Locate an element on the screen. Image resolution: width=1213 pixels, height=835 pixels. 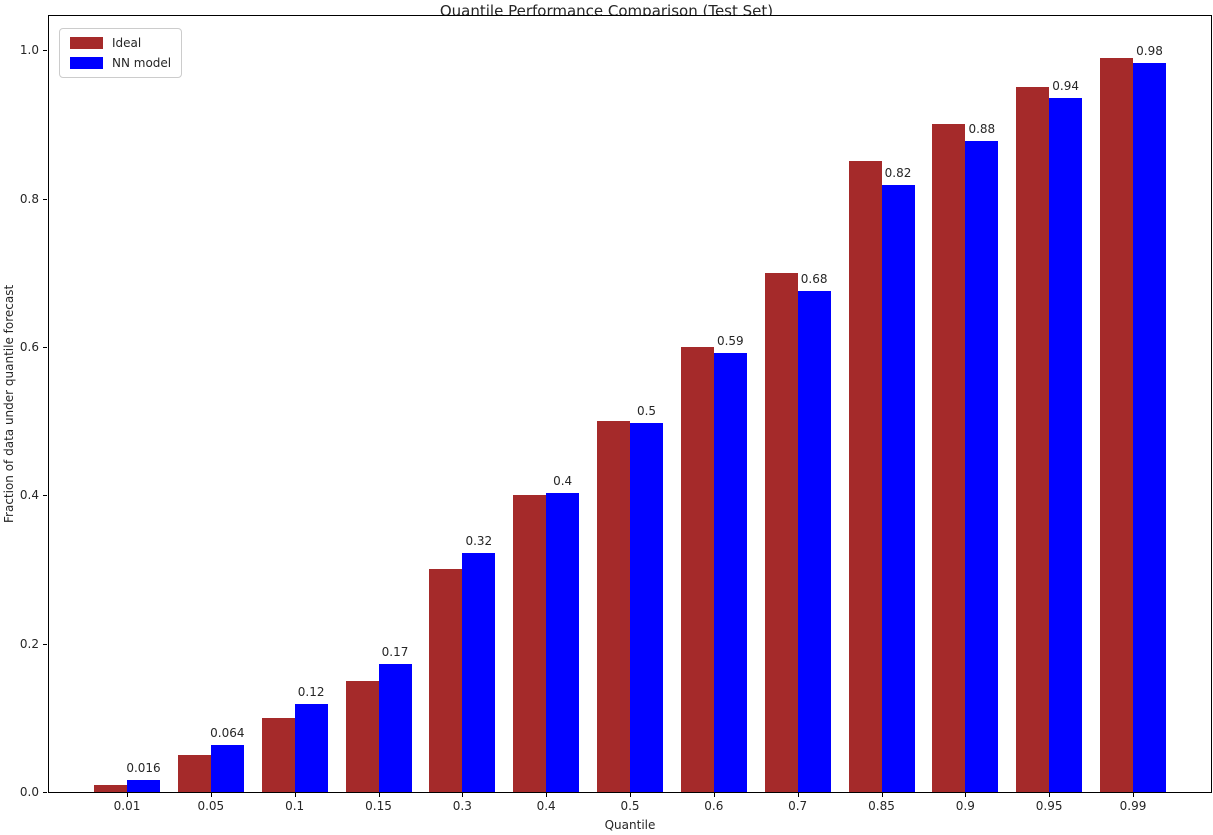
bar-value-label: 0.12 is located at coordinates (311, 692).